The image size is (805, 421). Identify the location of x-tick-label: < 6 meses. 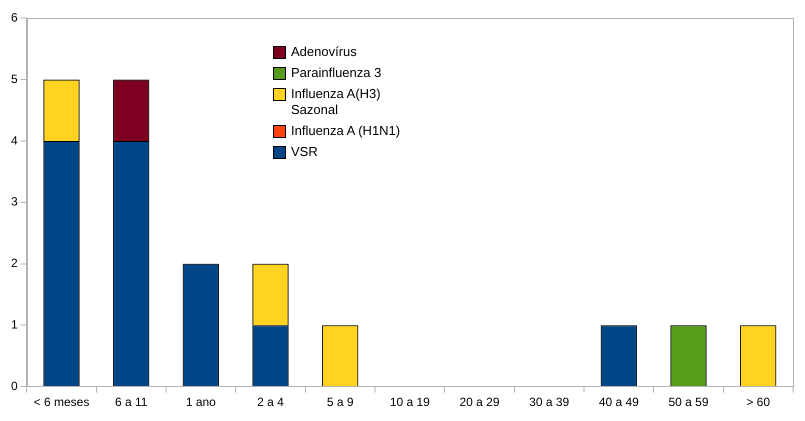
(62, 402).